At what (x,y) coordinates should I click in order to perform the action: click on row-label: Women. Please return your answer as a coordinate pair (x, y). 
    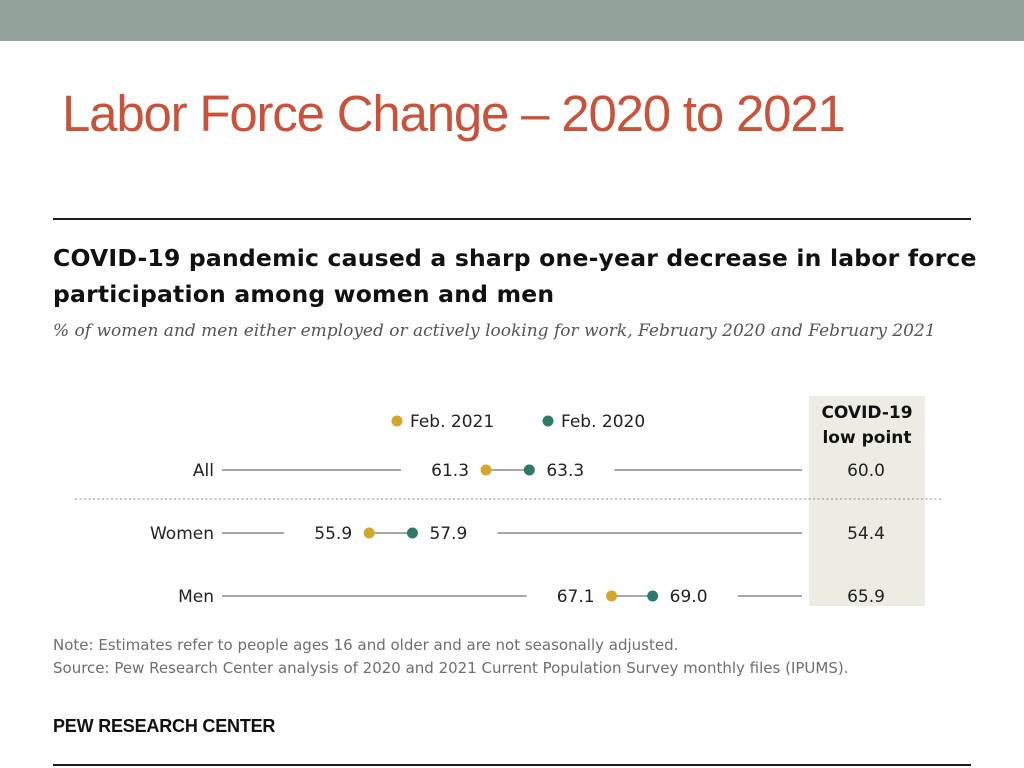
    Looking at the image, I should click on (182, 534).